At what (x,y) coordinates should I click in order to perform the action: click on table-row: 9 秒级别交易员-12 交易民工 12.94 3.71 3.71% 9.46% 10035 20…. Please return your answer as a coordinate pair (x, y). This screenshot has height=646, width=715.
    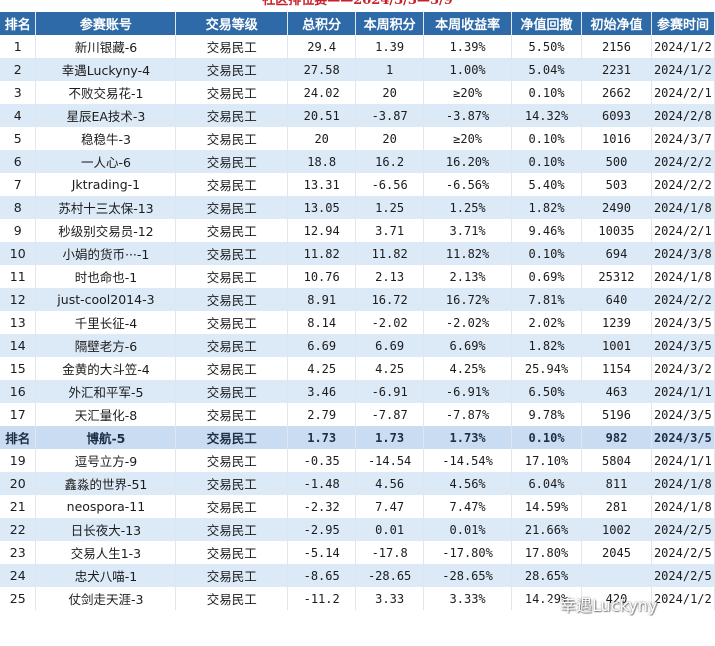
    Looking at the image, I should click on (357, 230).